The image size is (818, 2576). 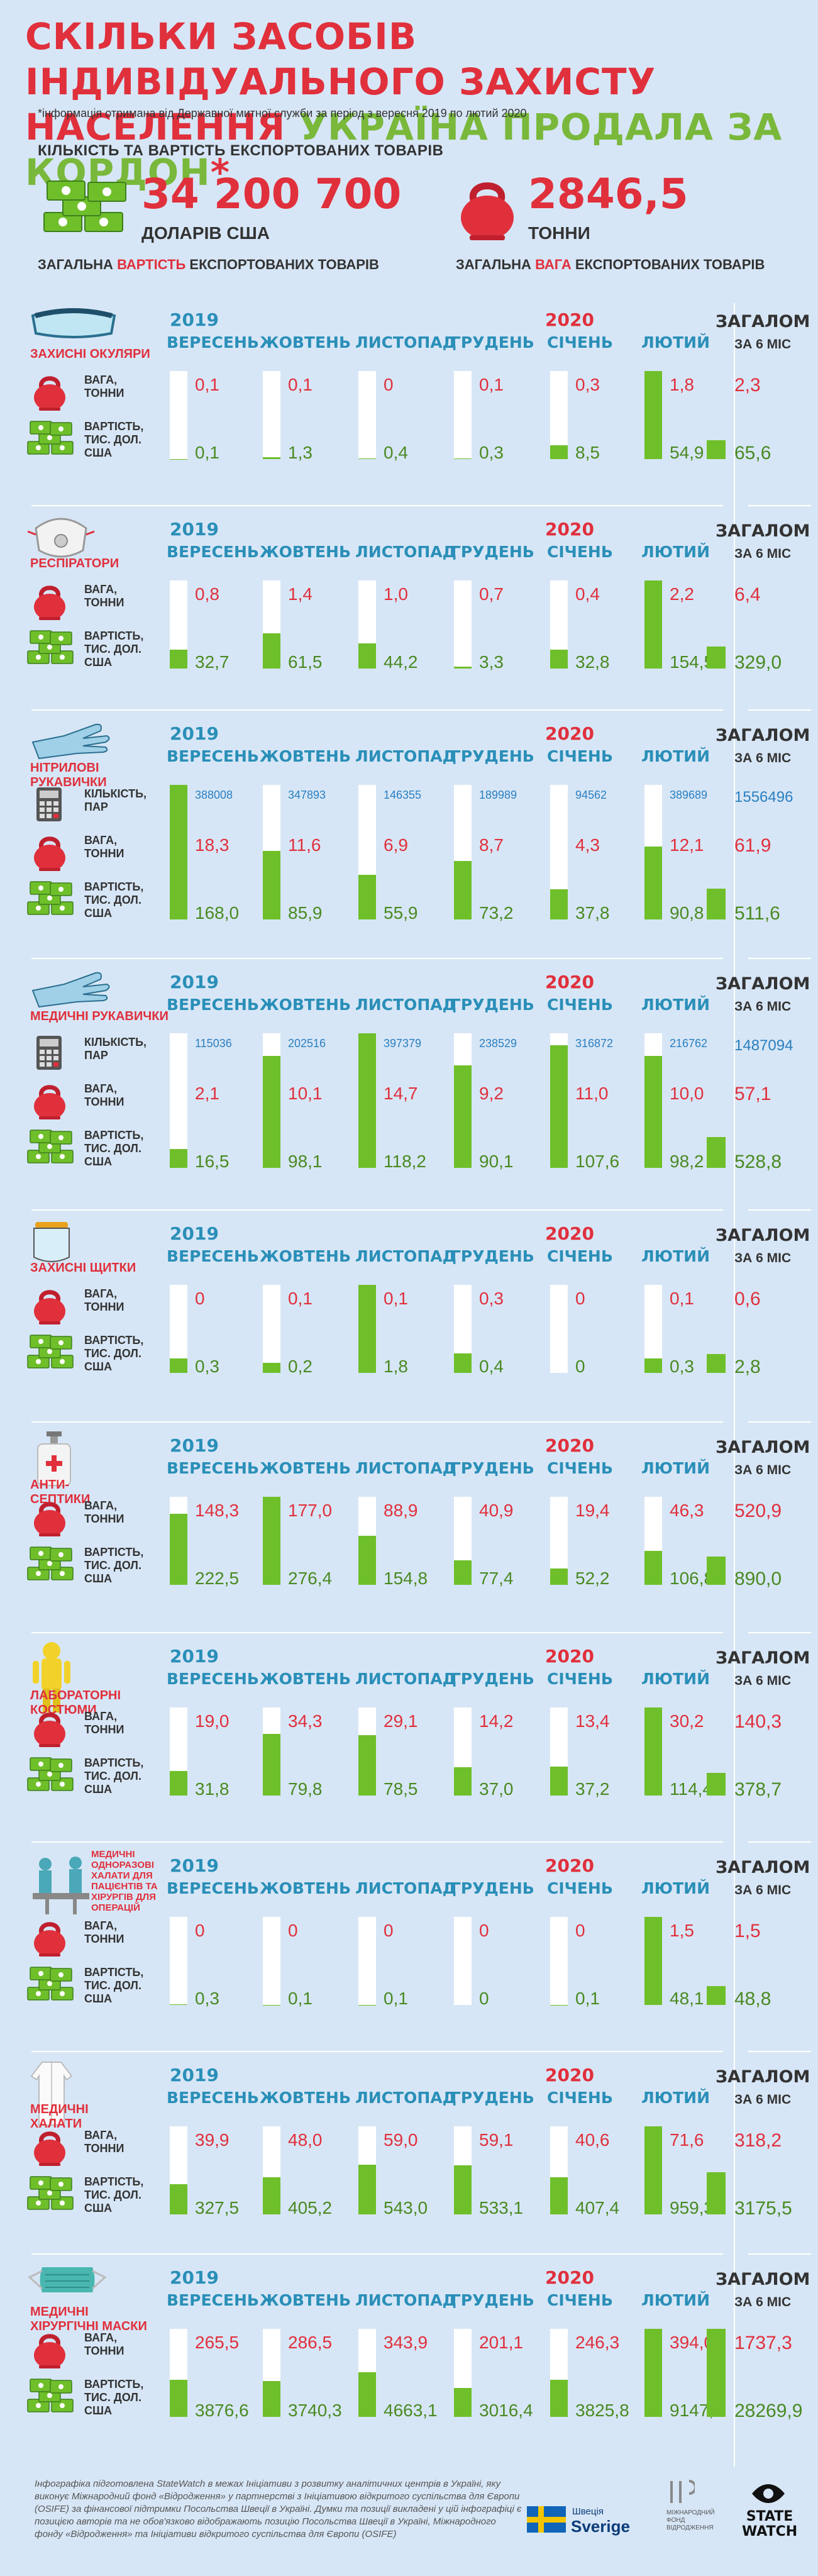 I want to click on weight-value: 1,5, so click(x=682, y=1930).